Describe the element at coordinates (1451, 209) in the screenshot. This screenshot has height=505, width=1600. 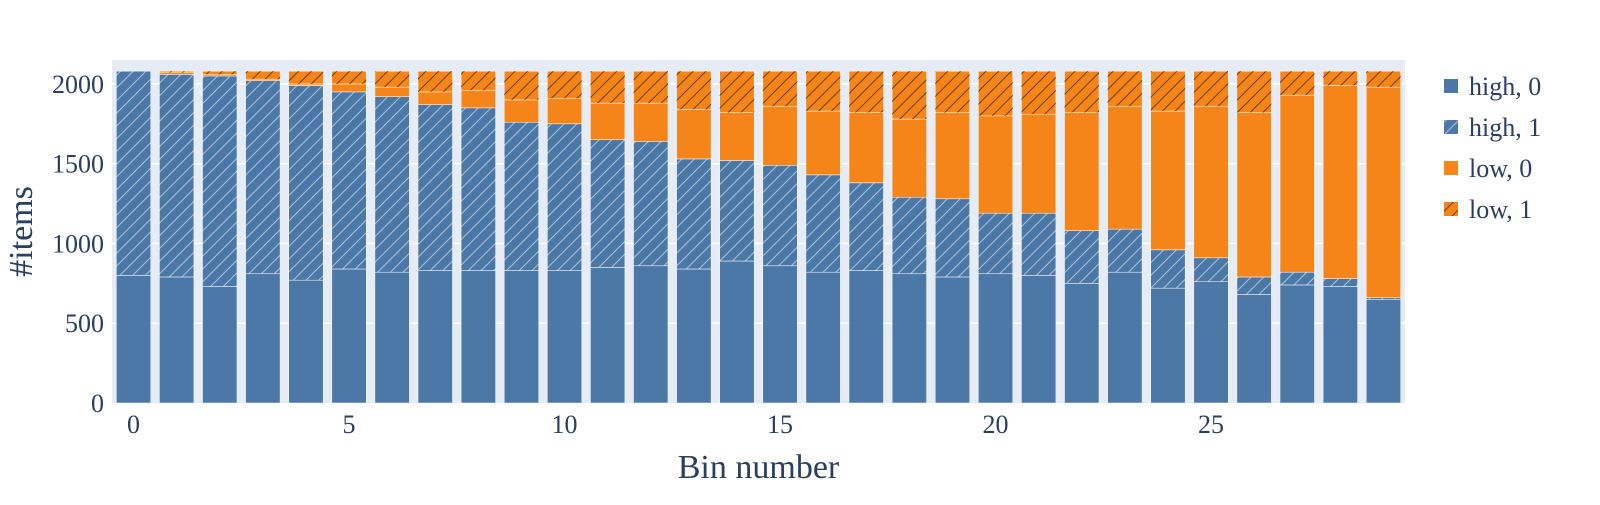
I see `legend-swatch-hatch` at that location.